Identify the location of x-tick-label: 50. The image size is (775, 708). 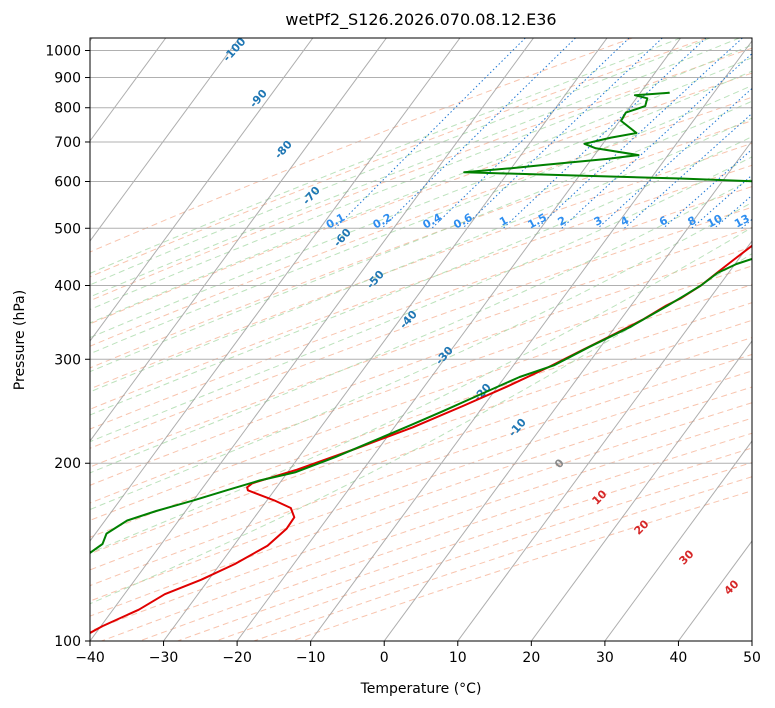
(752, 658).